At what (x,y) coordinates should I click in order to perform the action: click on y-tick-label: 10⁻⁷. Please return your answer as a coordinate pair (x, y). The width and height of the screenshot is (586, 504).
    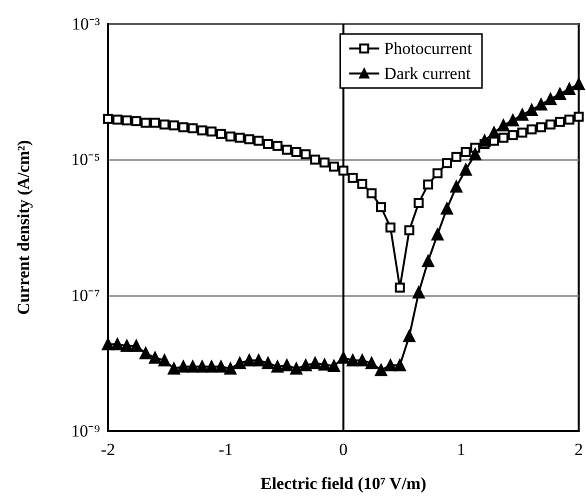
    Looking at the image, I should click on (85, 295).